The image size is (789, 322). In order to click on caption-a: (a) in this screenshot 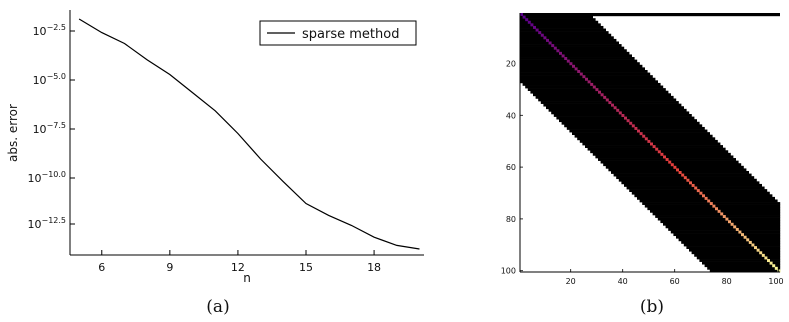, I will do `click(217, 307)`.